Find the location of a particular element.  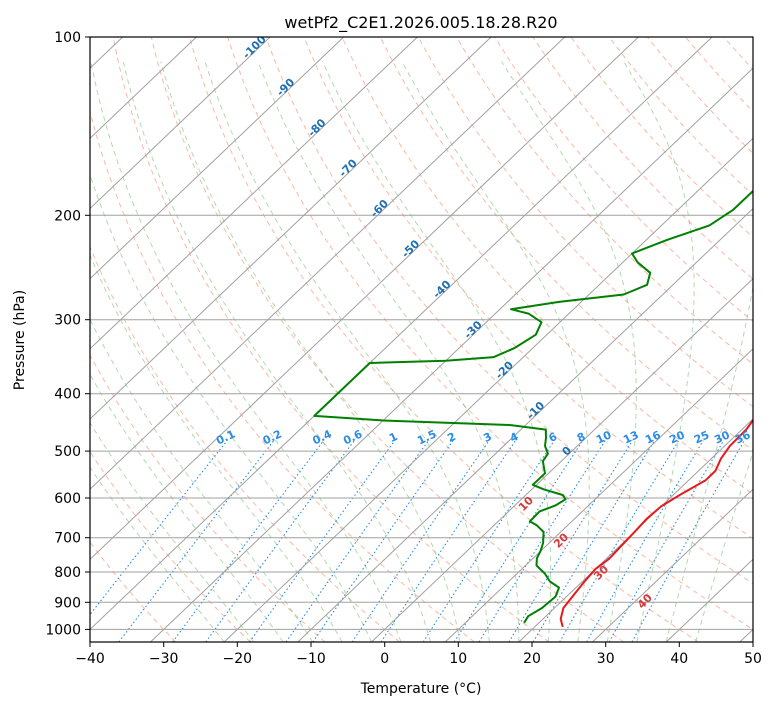

x-tick-label: 10 is located at coordinates (458, 659).